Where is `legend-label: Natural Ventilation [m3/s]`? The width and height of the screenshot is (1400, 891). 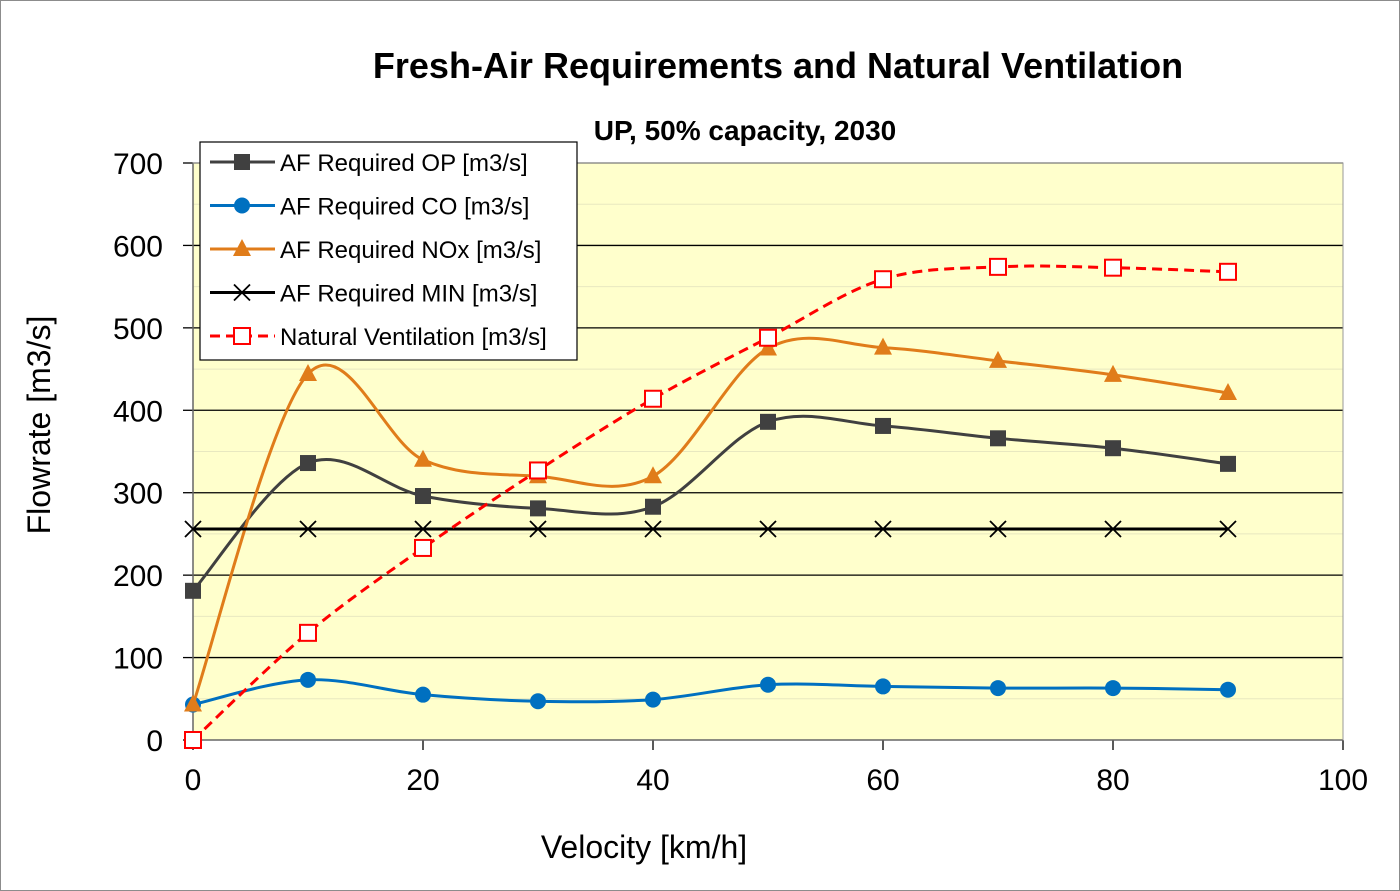 legend-label: Natural Ventilation [m3/s] is located at coordinates (413, 337).